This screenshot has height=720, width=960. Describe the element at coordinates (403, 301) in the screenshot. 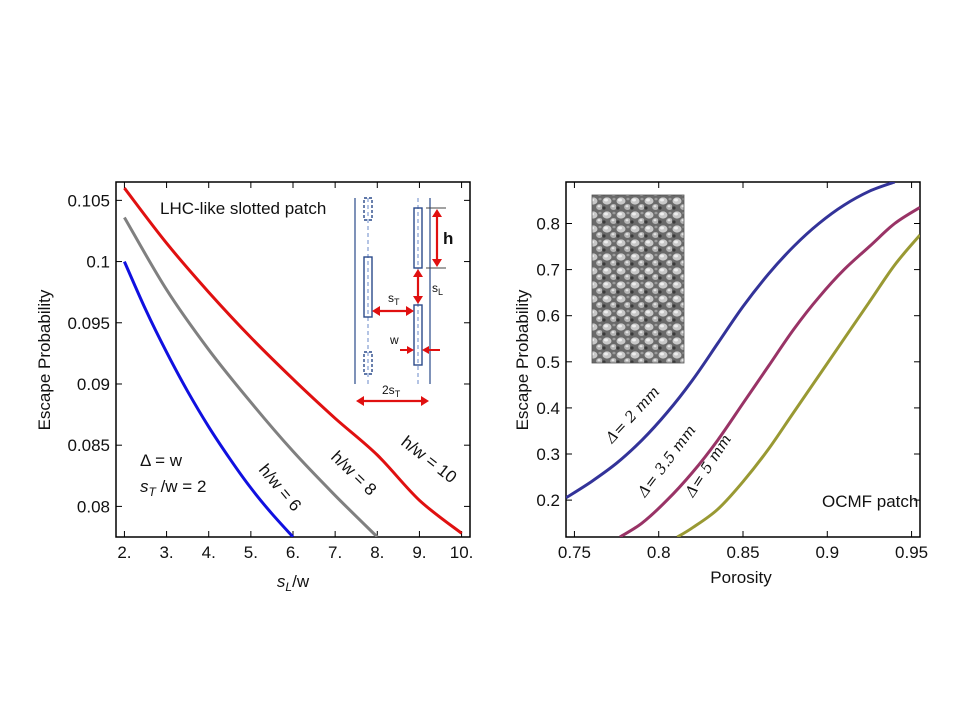

I see `slot-schematic-inset: h sL sT w 2sT` at that location.